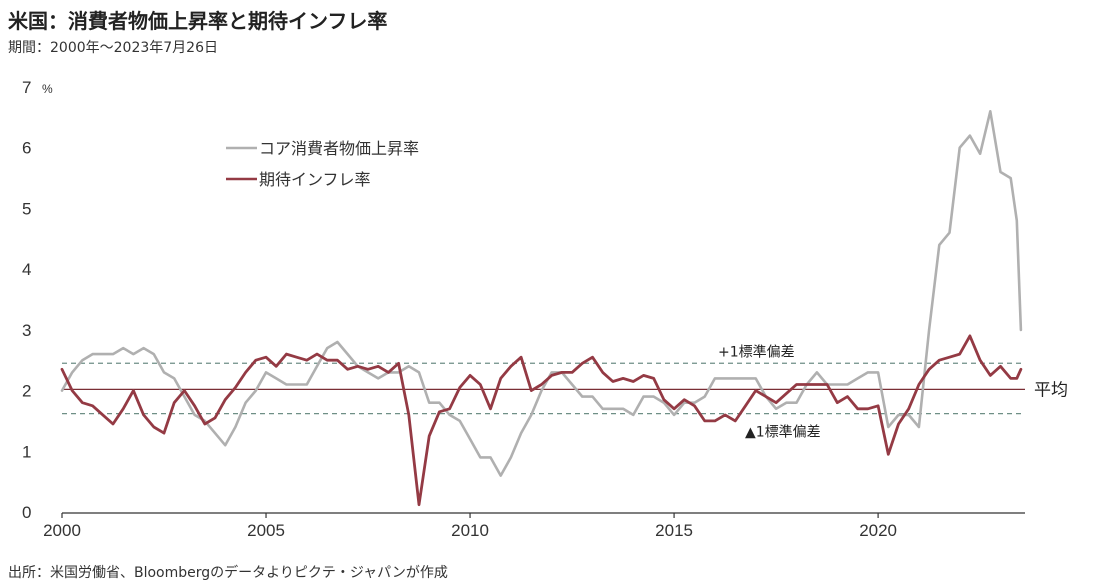 Image resolution: width=1095 pixels, height=588 pixels. What do you see at coordinates (878, 530) in the screenshot?
I see `x-tick-label: 2020` at bounding box center [878, 530].